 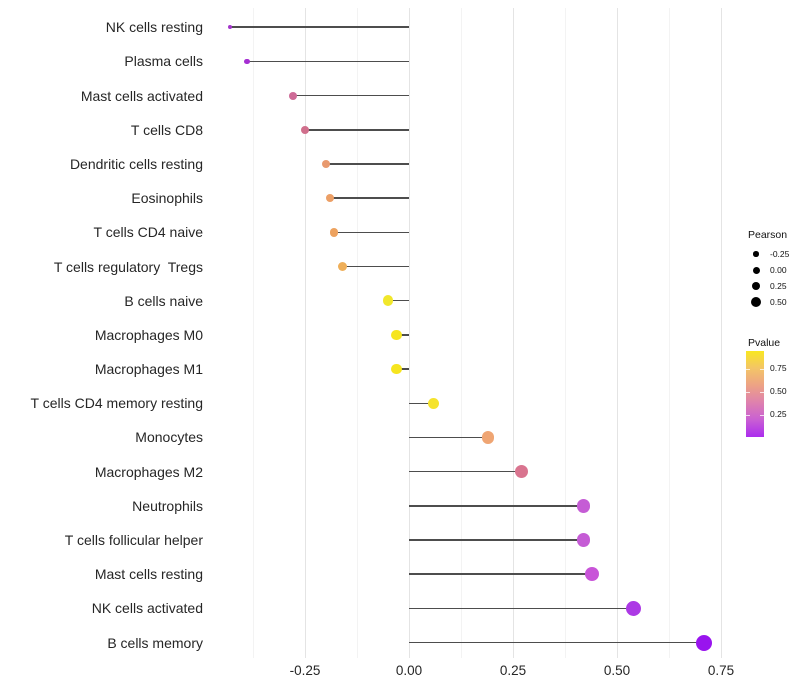 What do you see at coordinates (166, 129) in the screenshot?
I see `y-axis-label: T cells CD8` at bounding box center [166, 129].